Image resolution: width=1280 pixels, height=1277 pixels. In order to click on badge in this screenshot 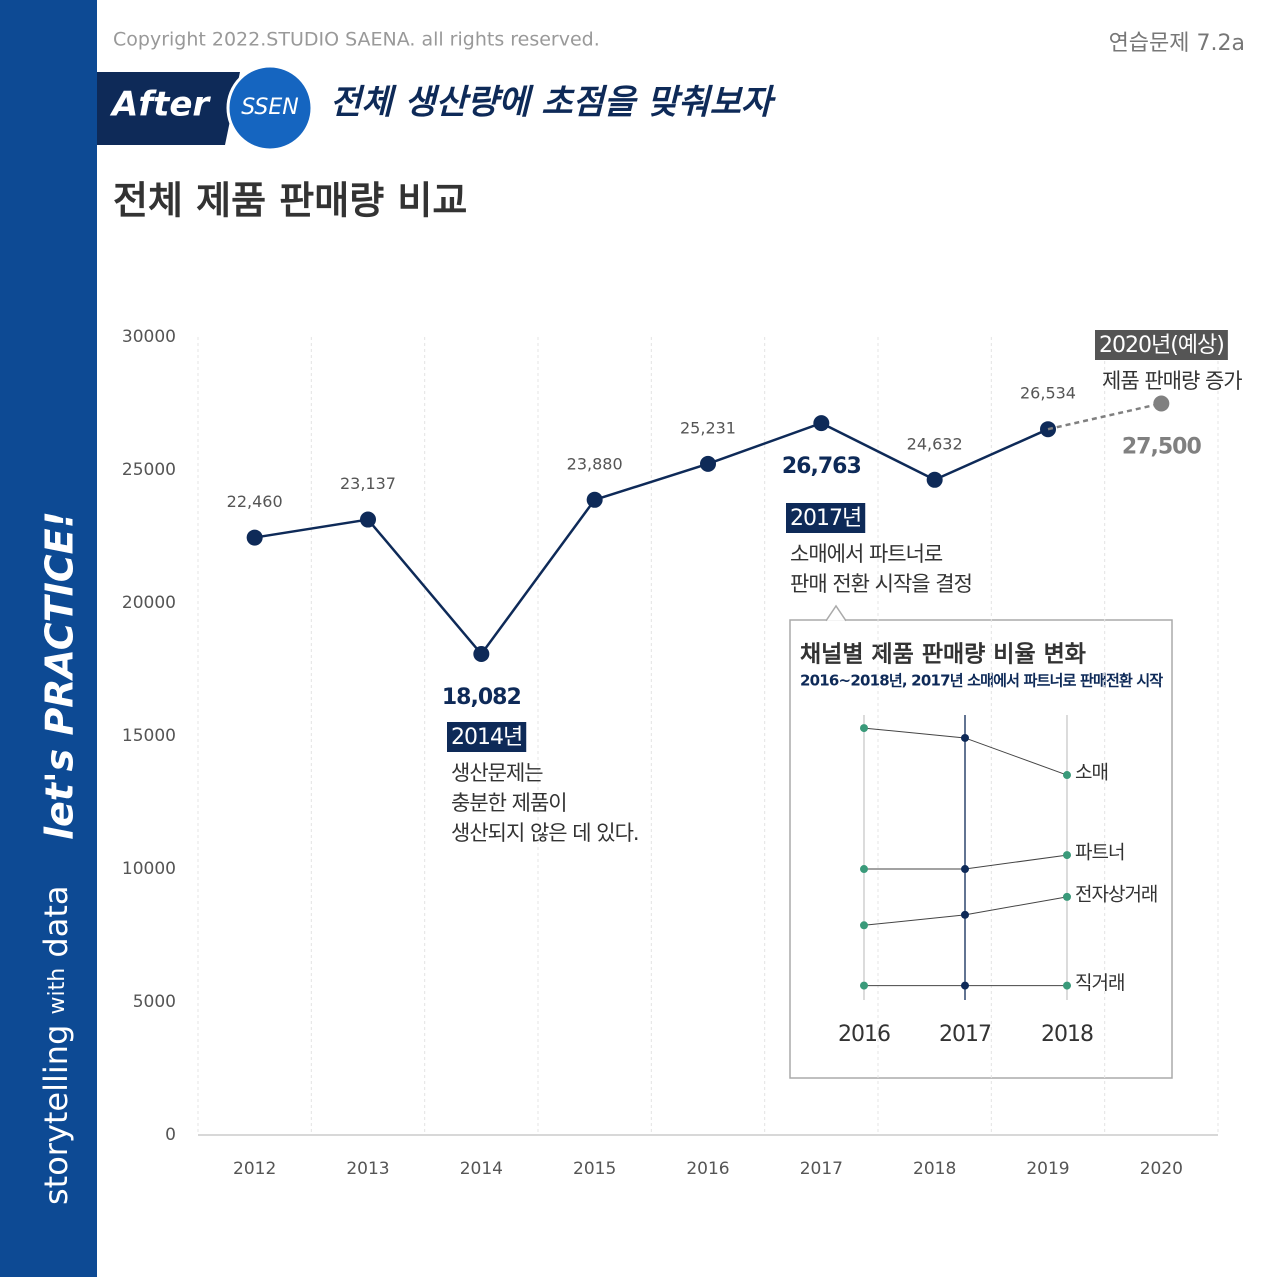, I will do `click(168, 108)`.